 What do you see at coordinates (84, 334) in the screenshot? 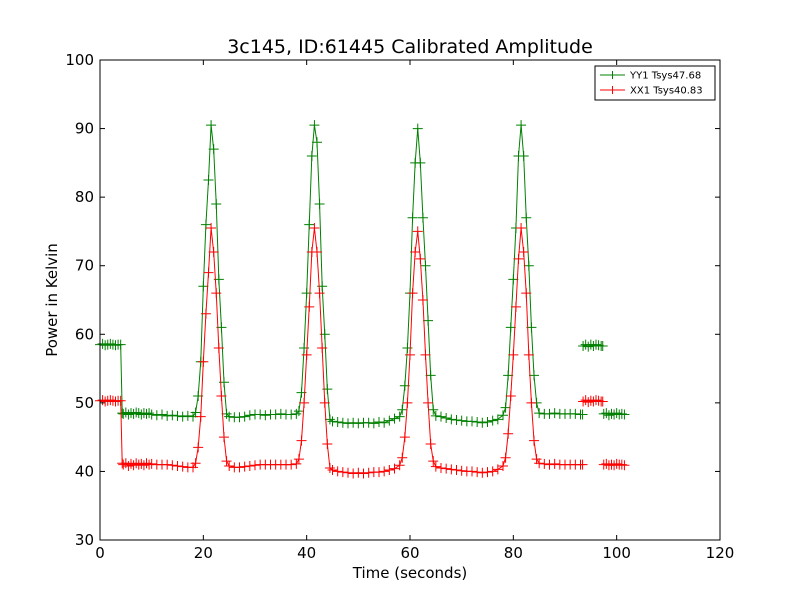
I see `y-tick-label: 60` at bounding box center [84, 334].